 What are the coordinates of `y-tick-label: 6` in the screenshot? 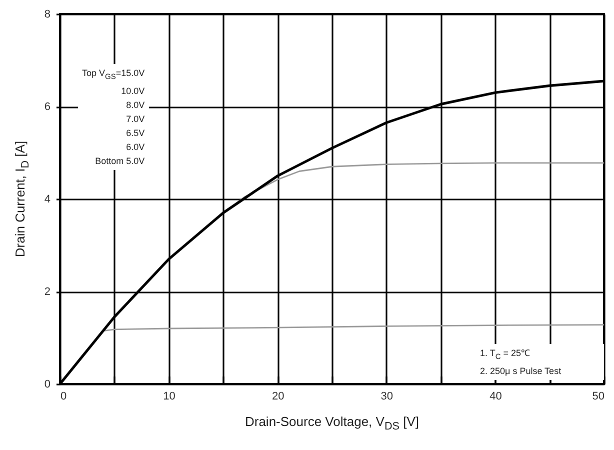 It's located at (47, 107).